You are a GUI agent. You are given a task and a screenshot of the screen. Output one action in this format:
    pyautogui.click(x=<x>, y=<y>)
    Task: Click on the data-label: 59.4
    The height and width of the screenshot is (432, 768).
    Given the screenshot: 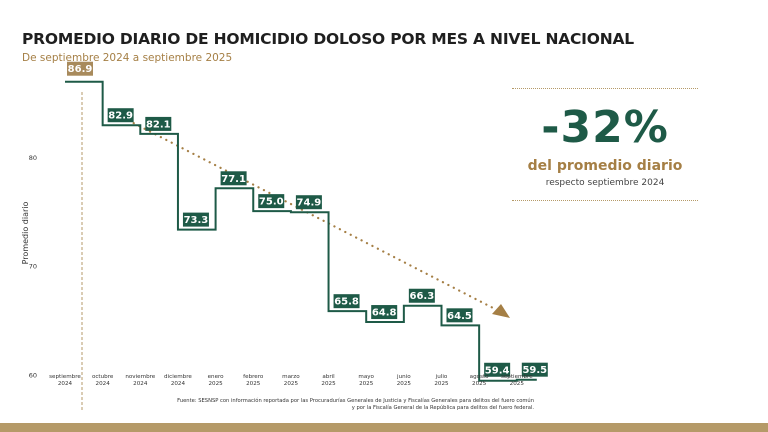 What is the action you would take?
    pyautogui.click(x=497, y=370)
    